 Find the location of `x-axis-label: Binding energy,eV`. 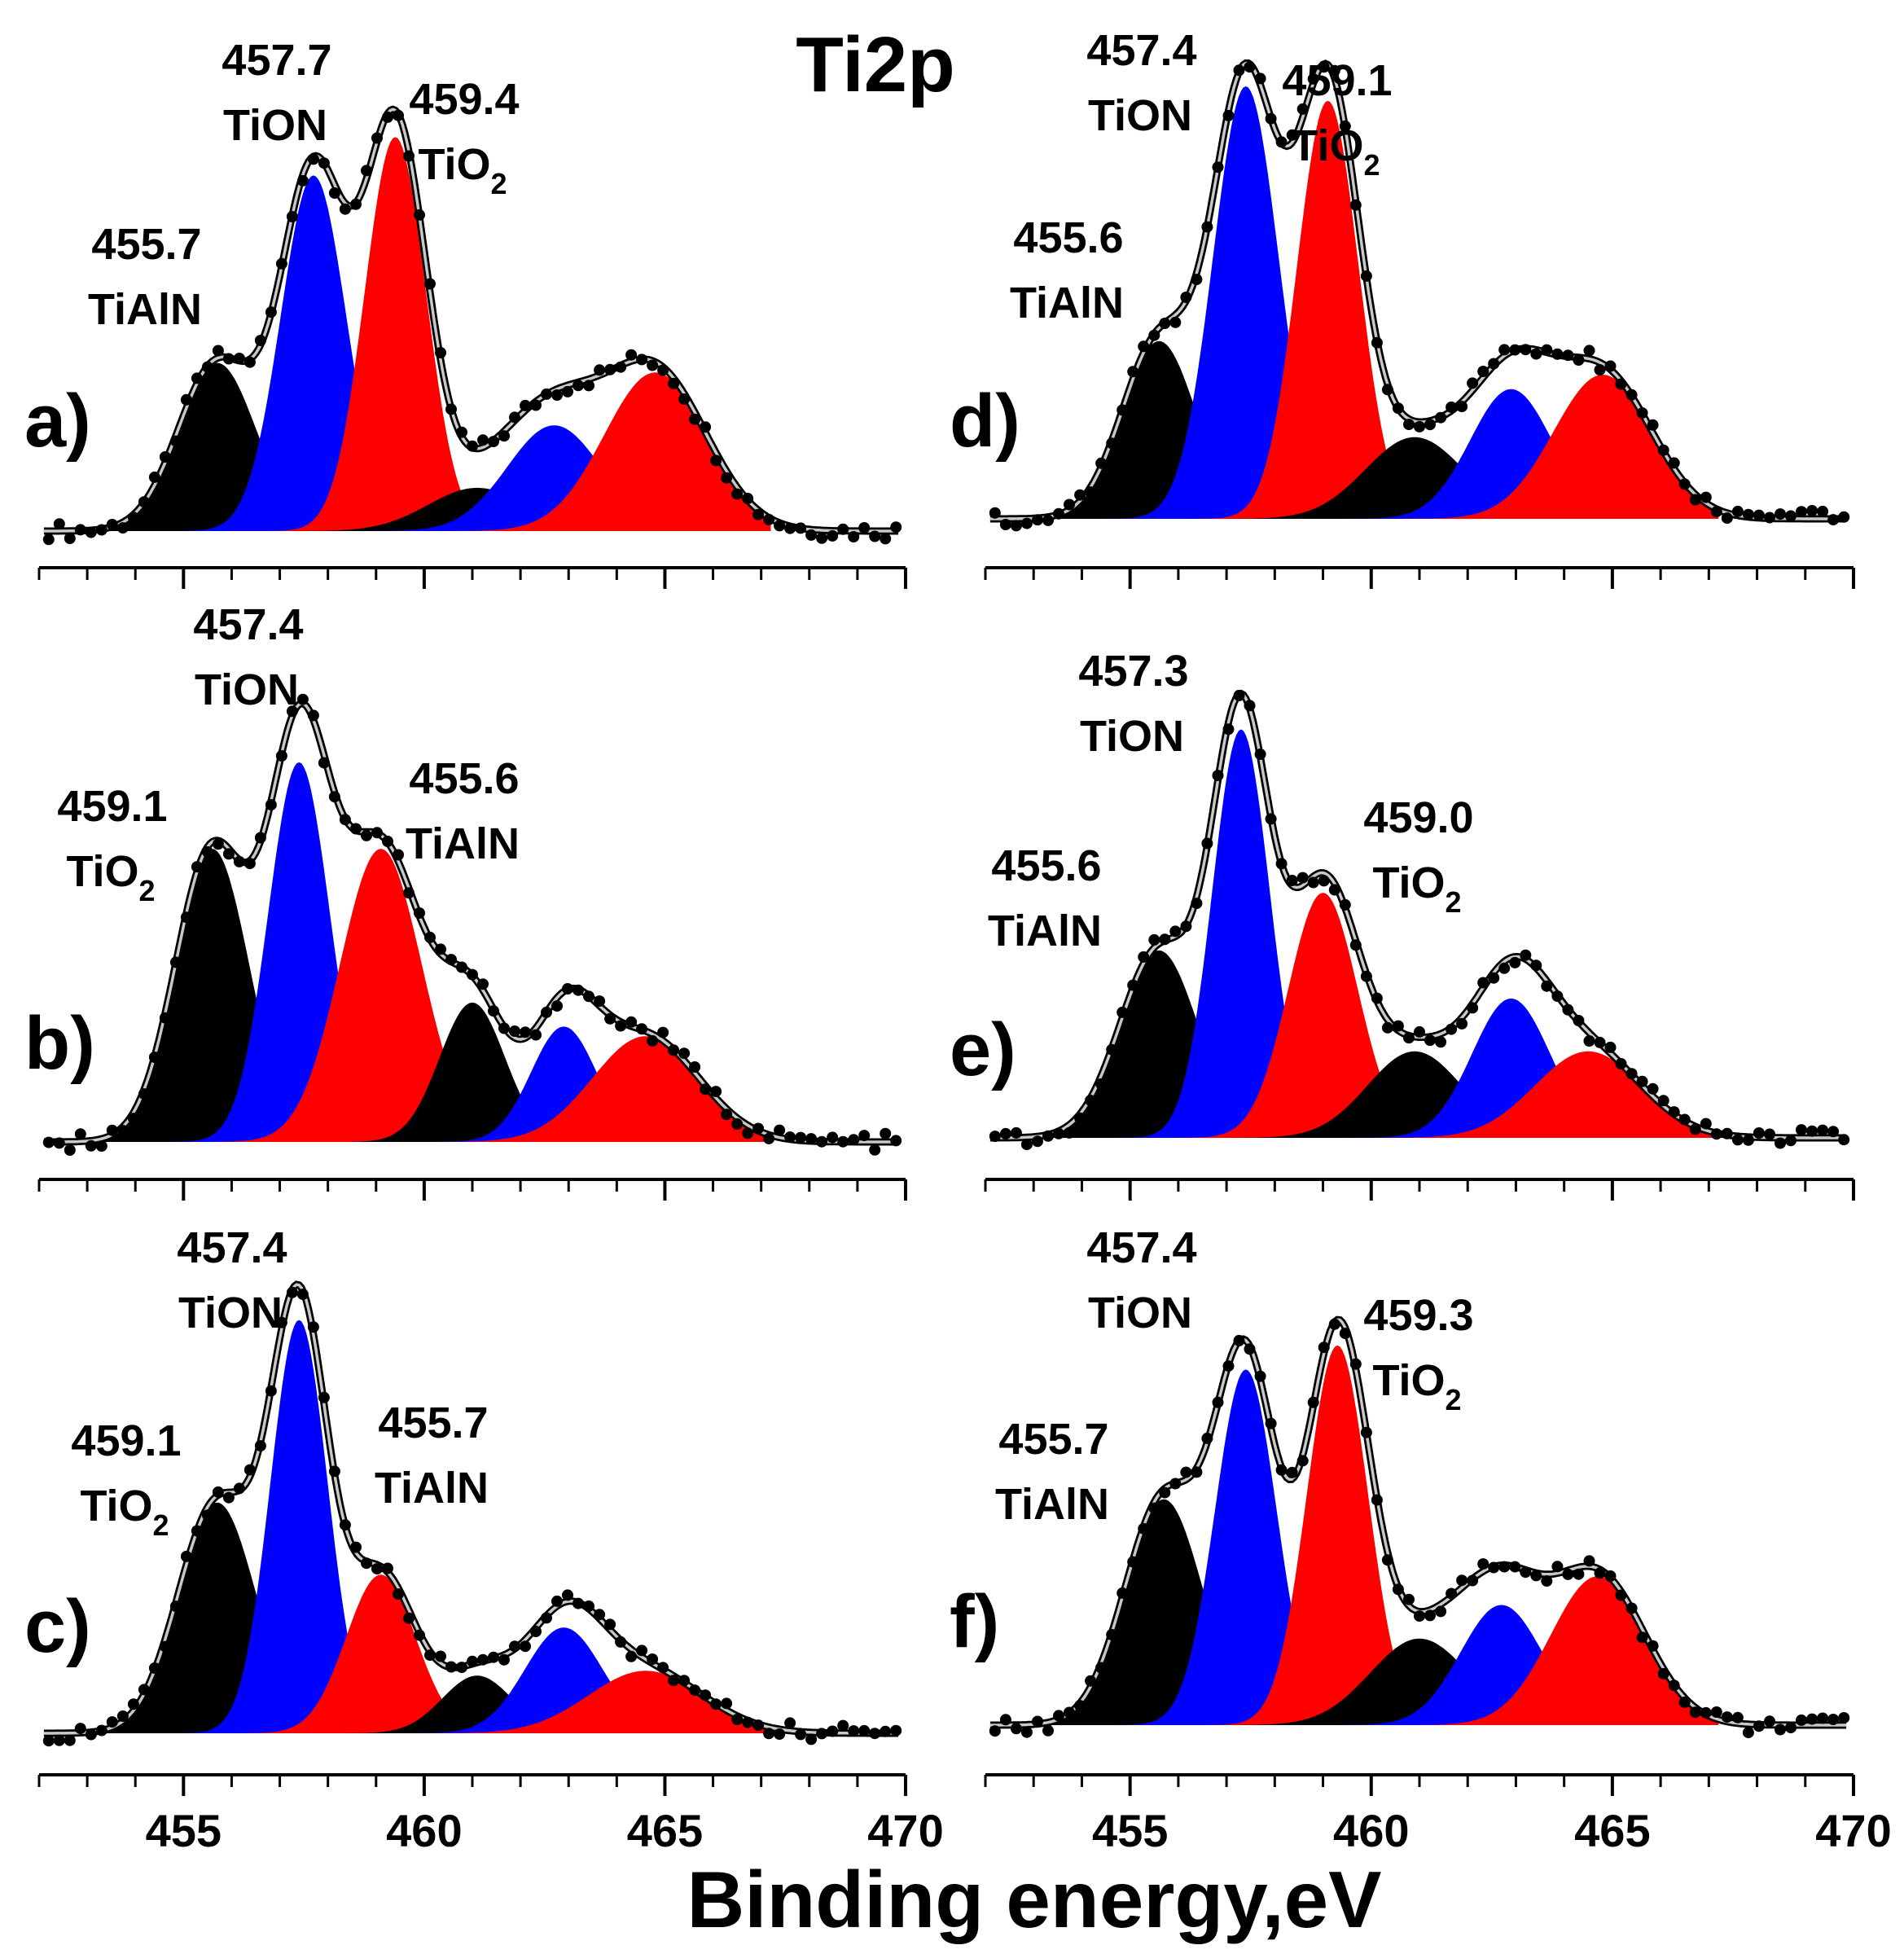

x-axis-label: Binding energy,eV is located at coordinates (1034, 1899).